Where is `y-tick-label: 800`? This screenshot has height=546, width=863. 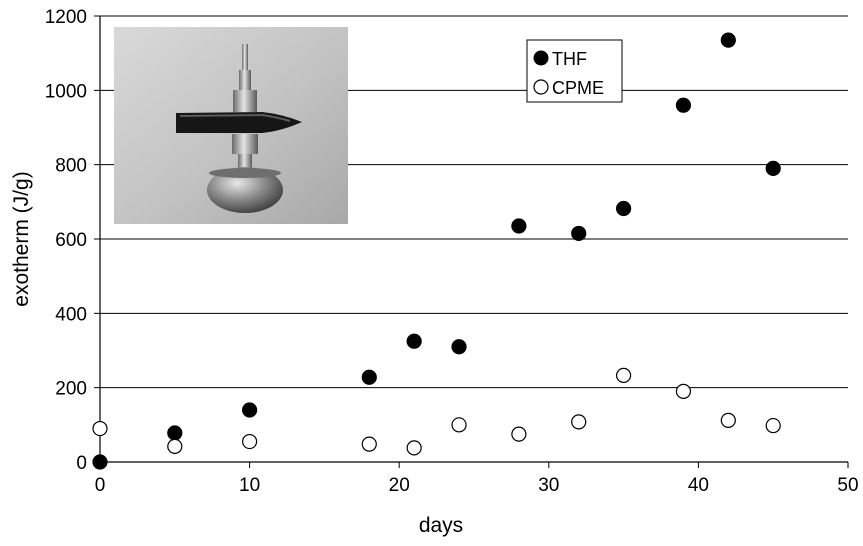 y-tick-label: 800 is located at coordinates (71, 166).